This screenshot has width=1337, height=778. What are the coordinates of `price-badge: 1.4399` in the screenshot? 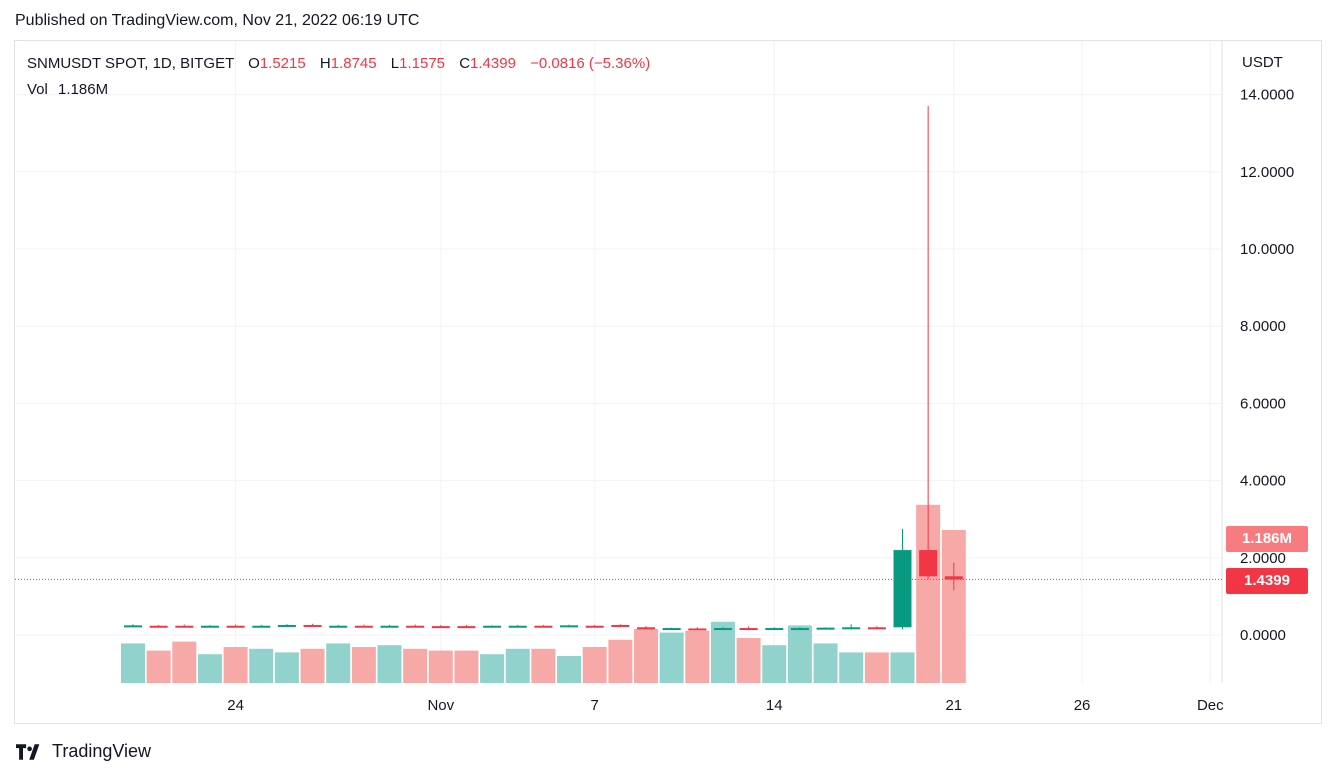 It's located at (1267, 581).